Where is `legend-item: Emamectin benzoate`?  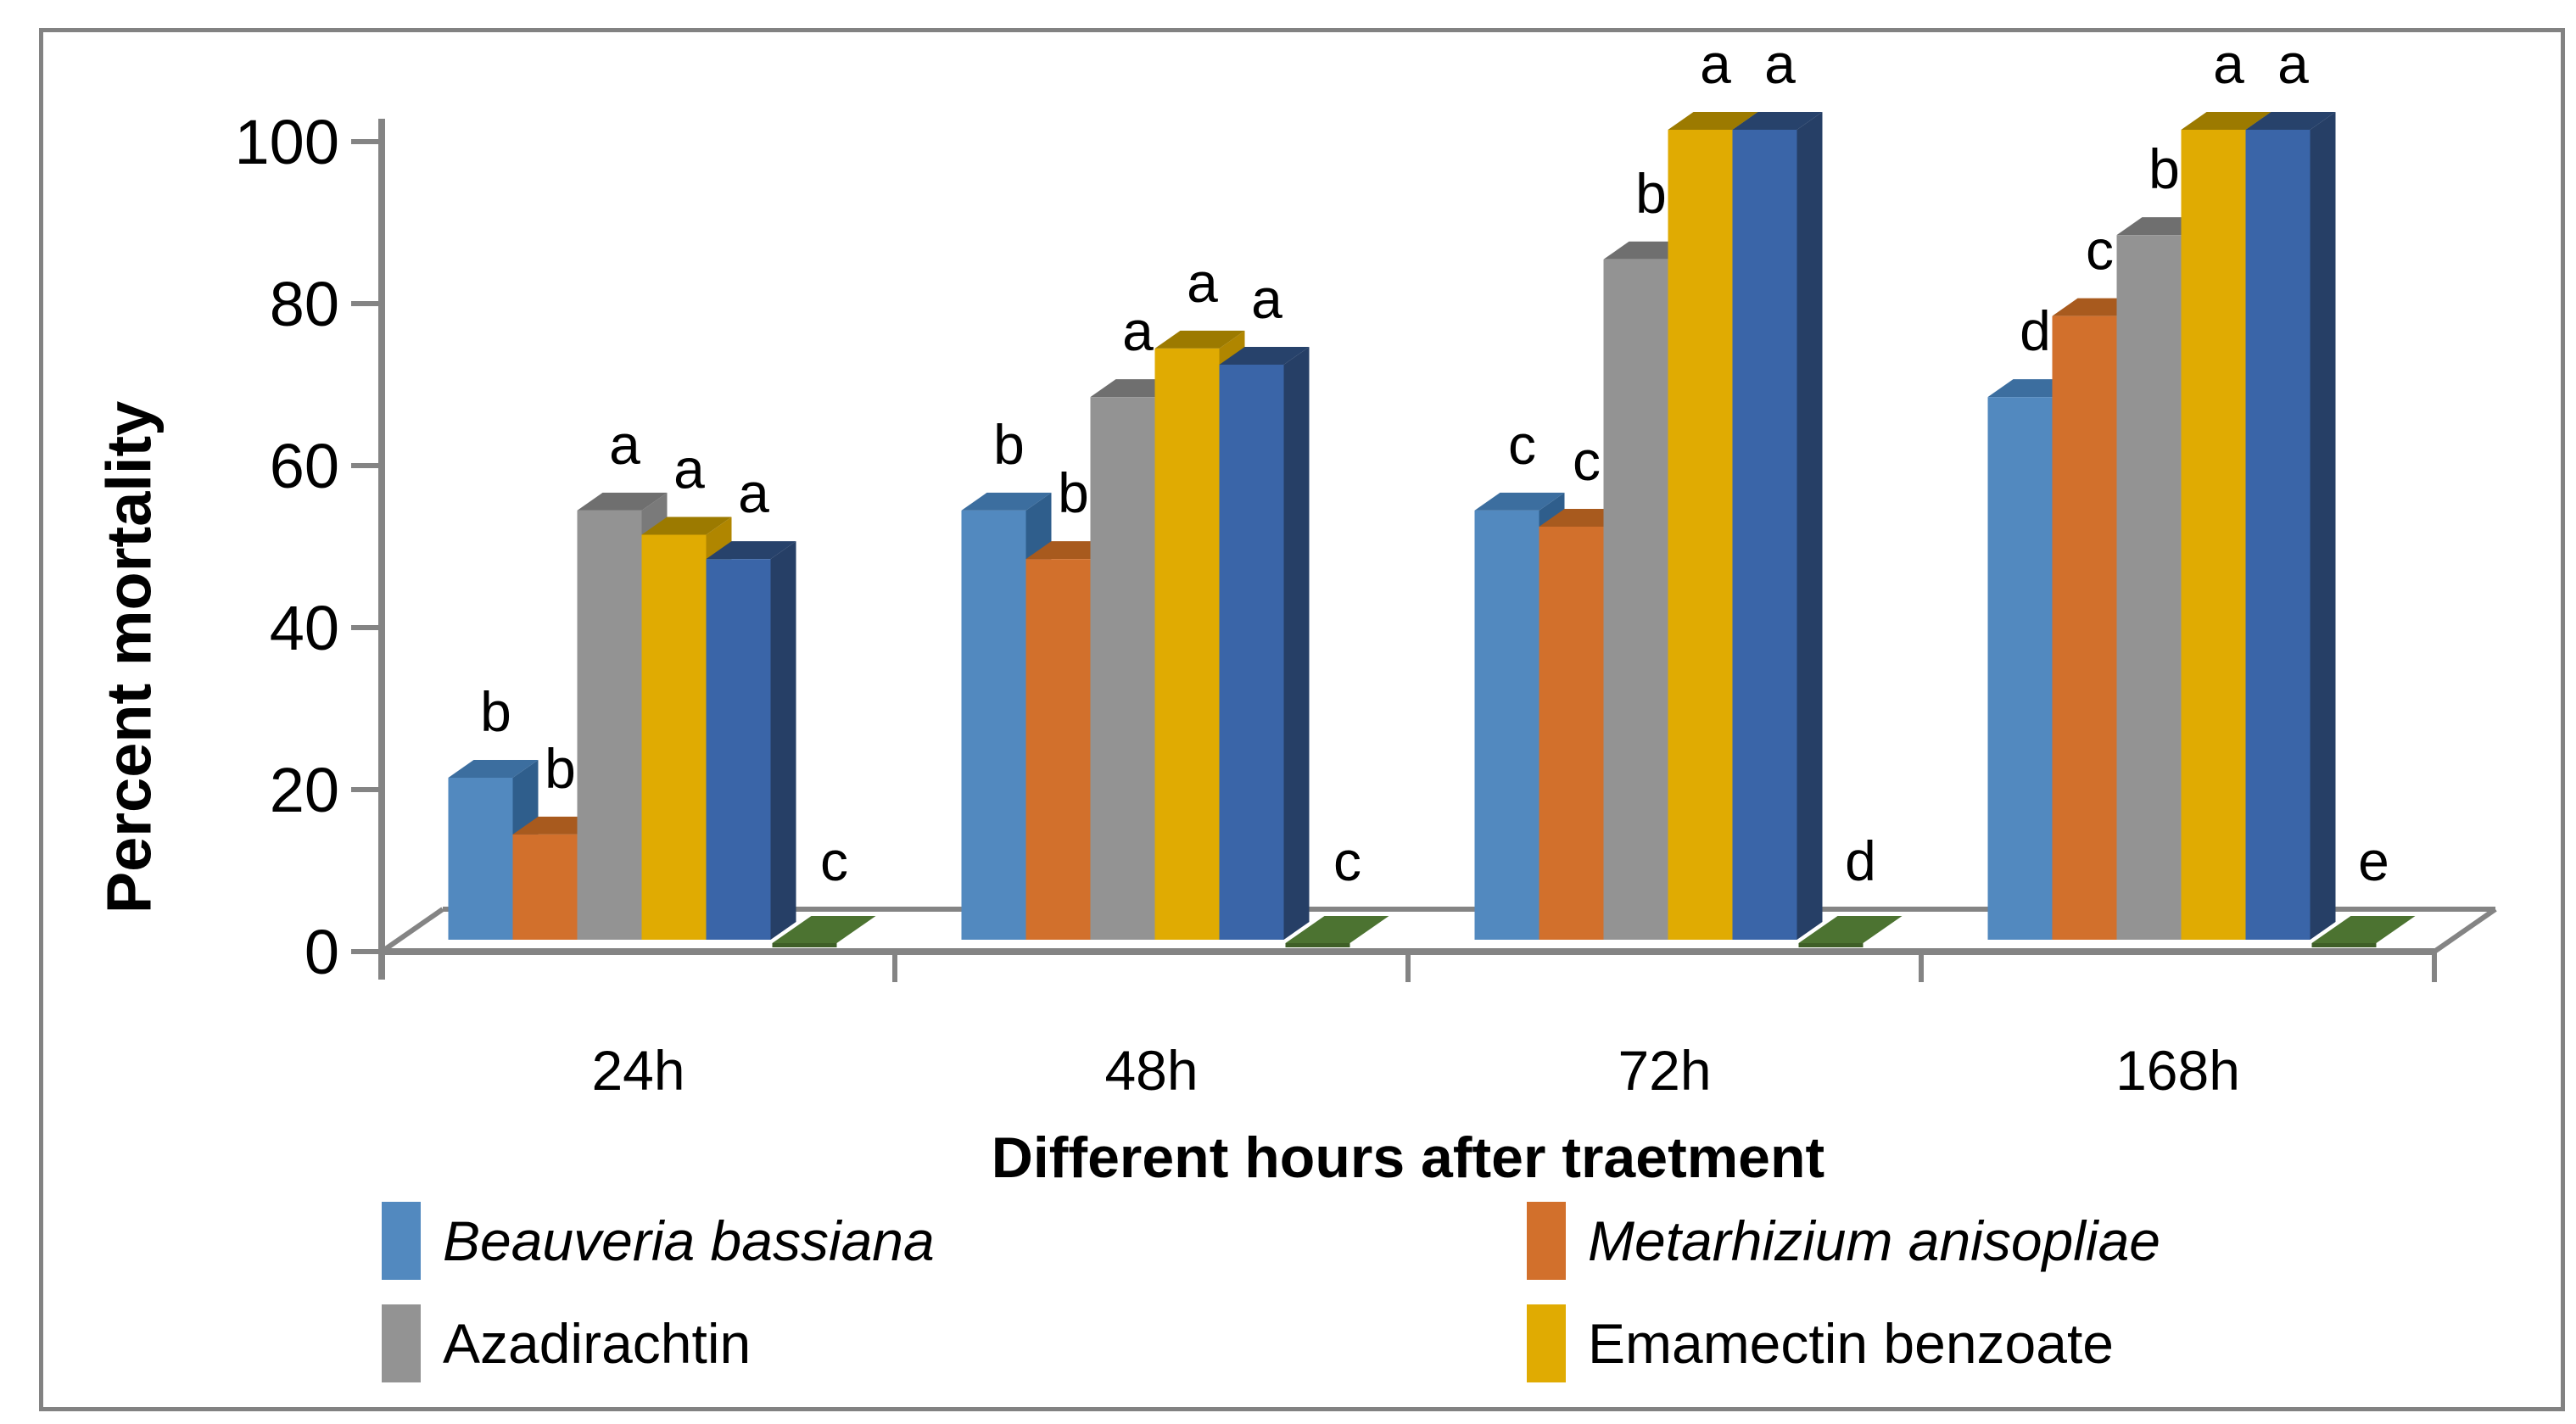
legend-item: Emamectin benzoate is located at coordinates (1993, 1343).